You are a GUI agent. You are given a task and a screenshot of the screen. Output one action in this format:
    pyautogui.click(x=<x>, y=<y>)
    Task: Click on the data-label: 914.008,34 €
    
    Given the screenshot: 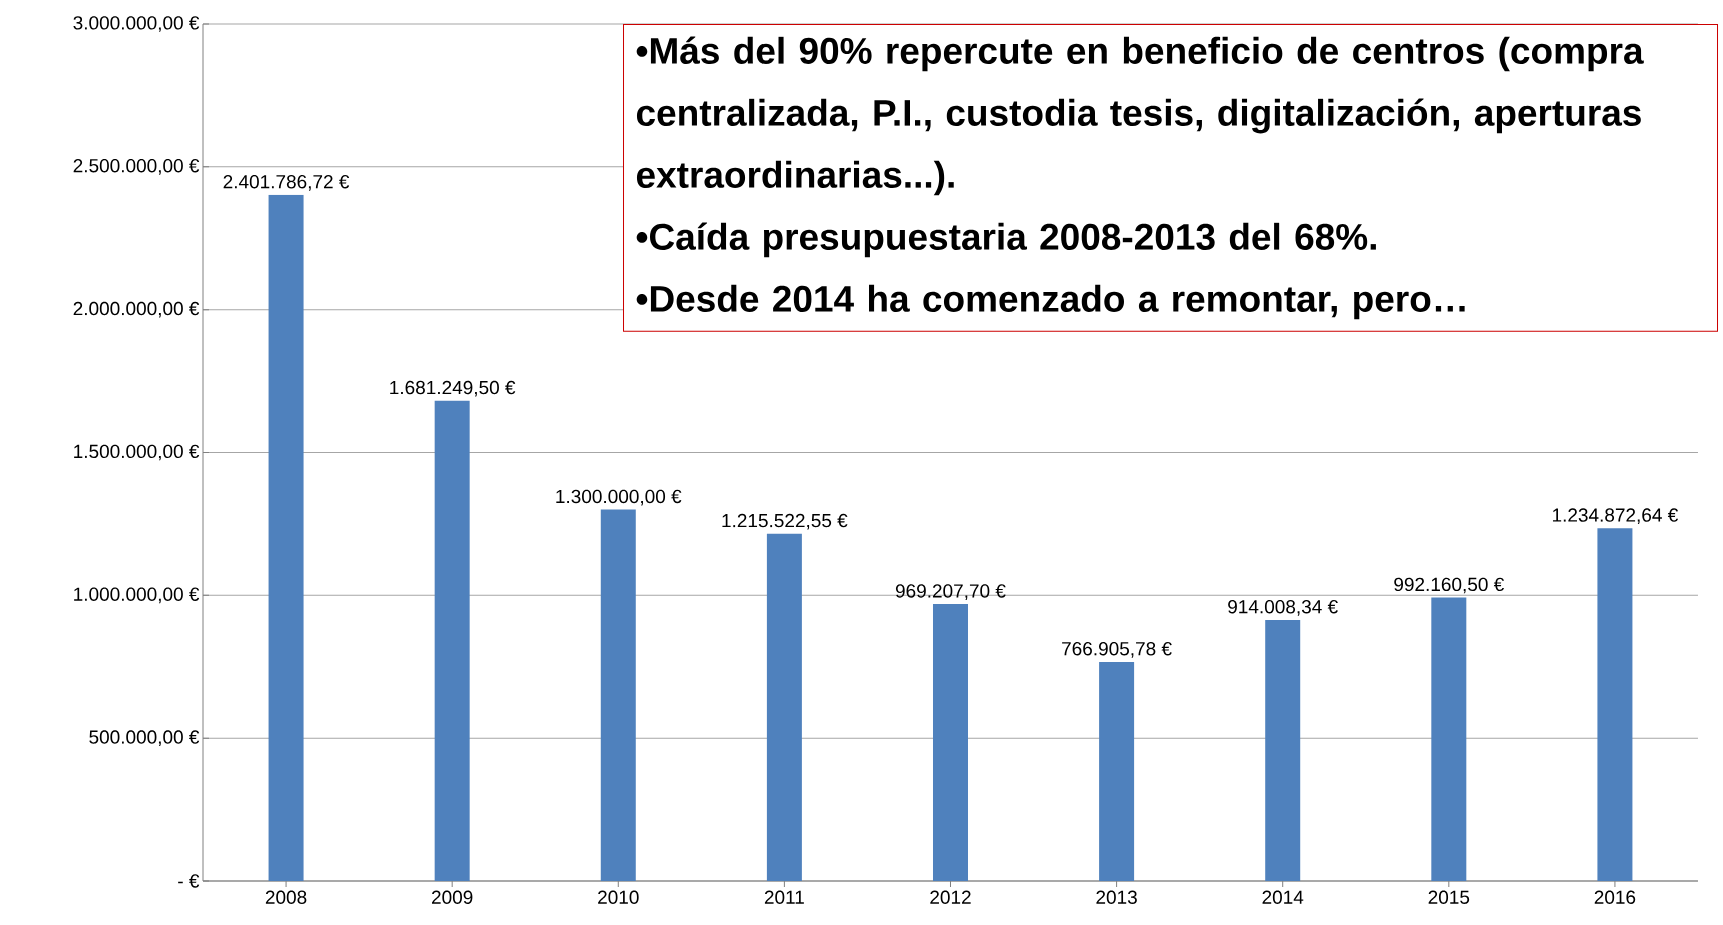 What is the action you would take?
    pyautogui.click(x=1283, y=607)
    